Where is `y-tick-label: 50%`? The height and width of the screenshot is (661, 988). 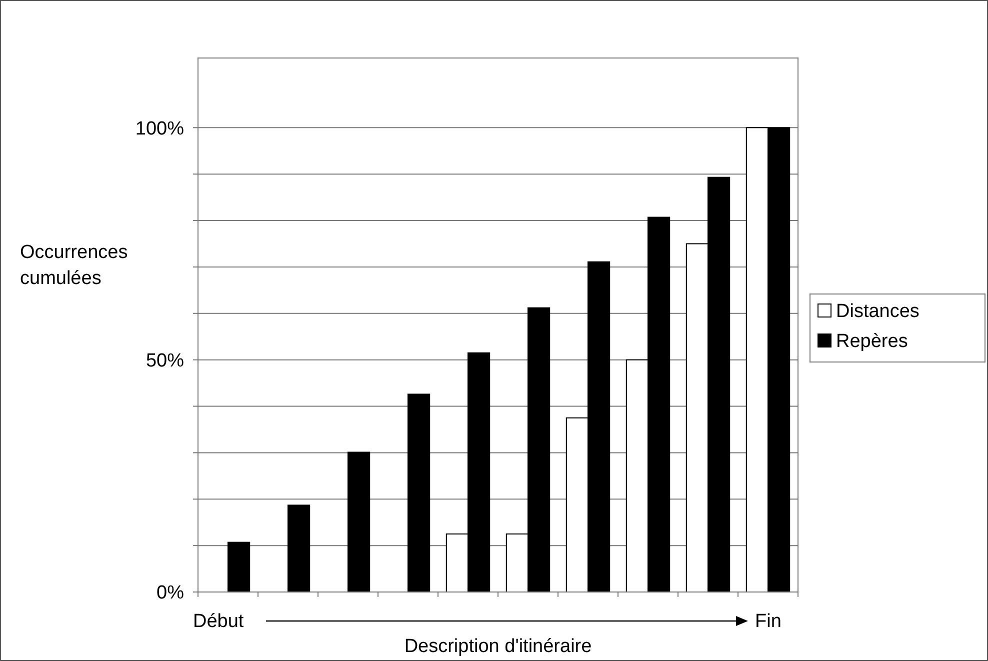 y-tick-label: 50% is located at coordinates (165, 361).